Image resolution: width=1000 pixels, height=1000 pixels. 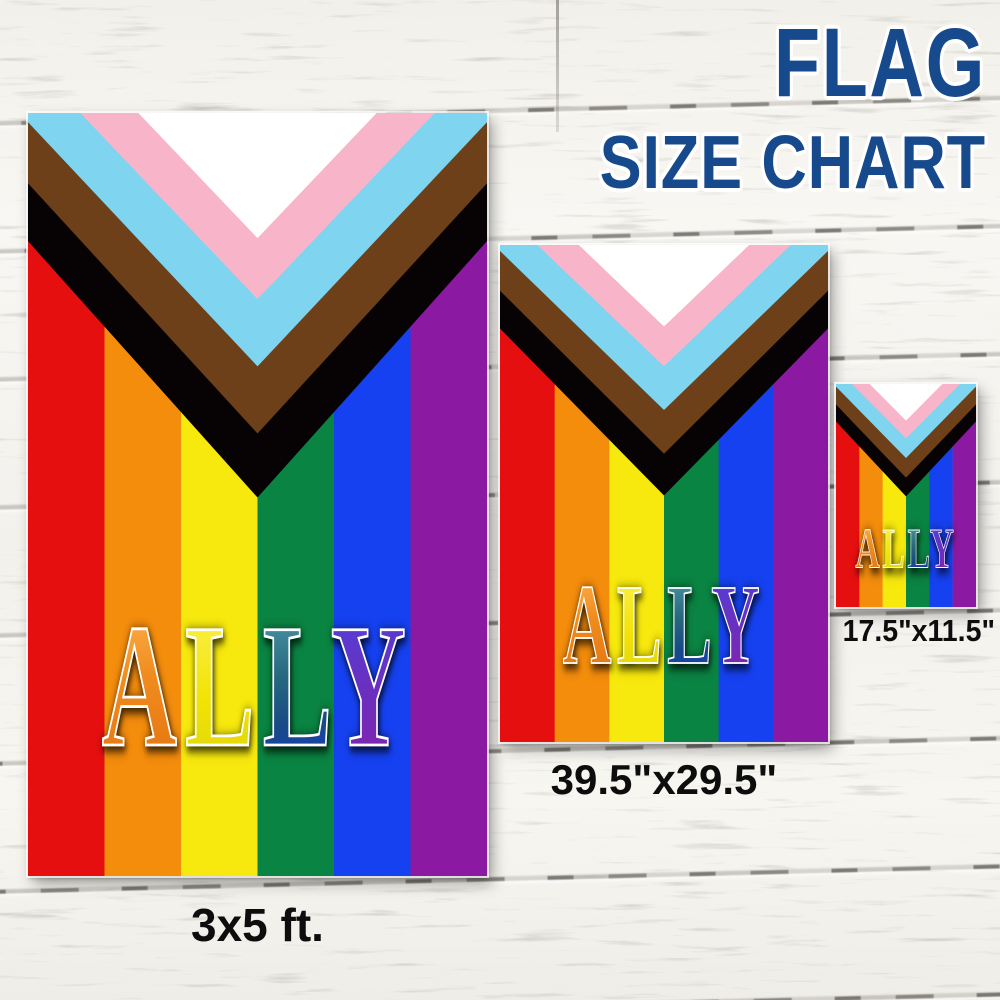 What do you see at coordinates (257, 925) in the screenshot?
I see `size-label-large: 3x5 ft.` at bounding box center [257, 925].